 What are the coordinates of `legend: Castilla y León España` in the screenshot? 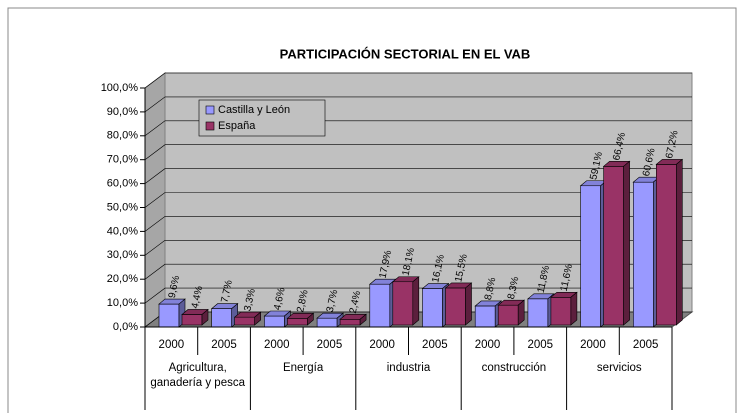 It's located at (262, 118).